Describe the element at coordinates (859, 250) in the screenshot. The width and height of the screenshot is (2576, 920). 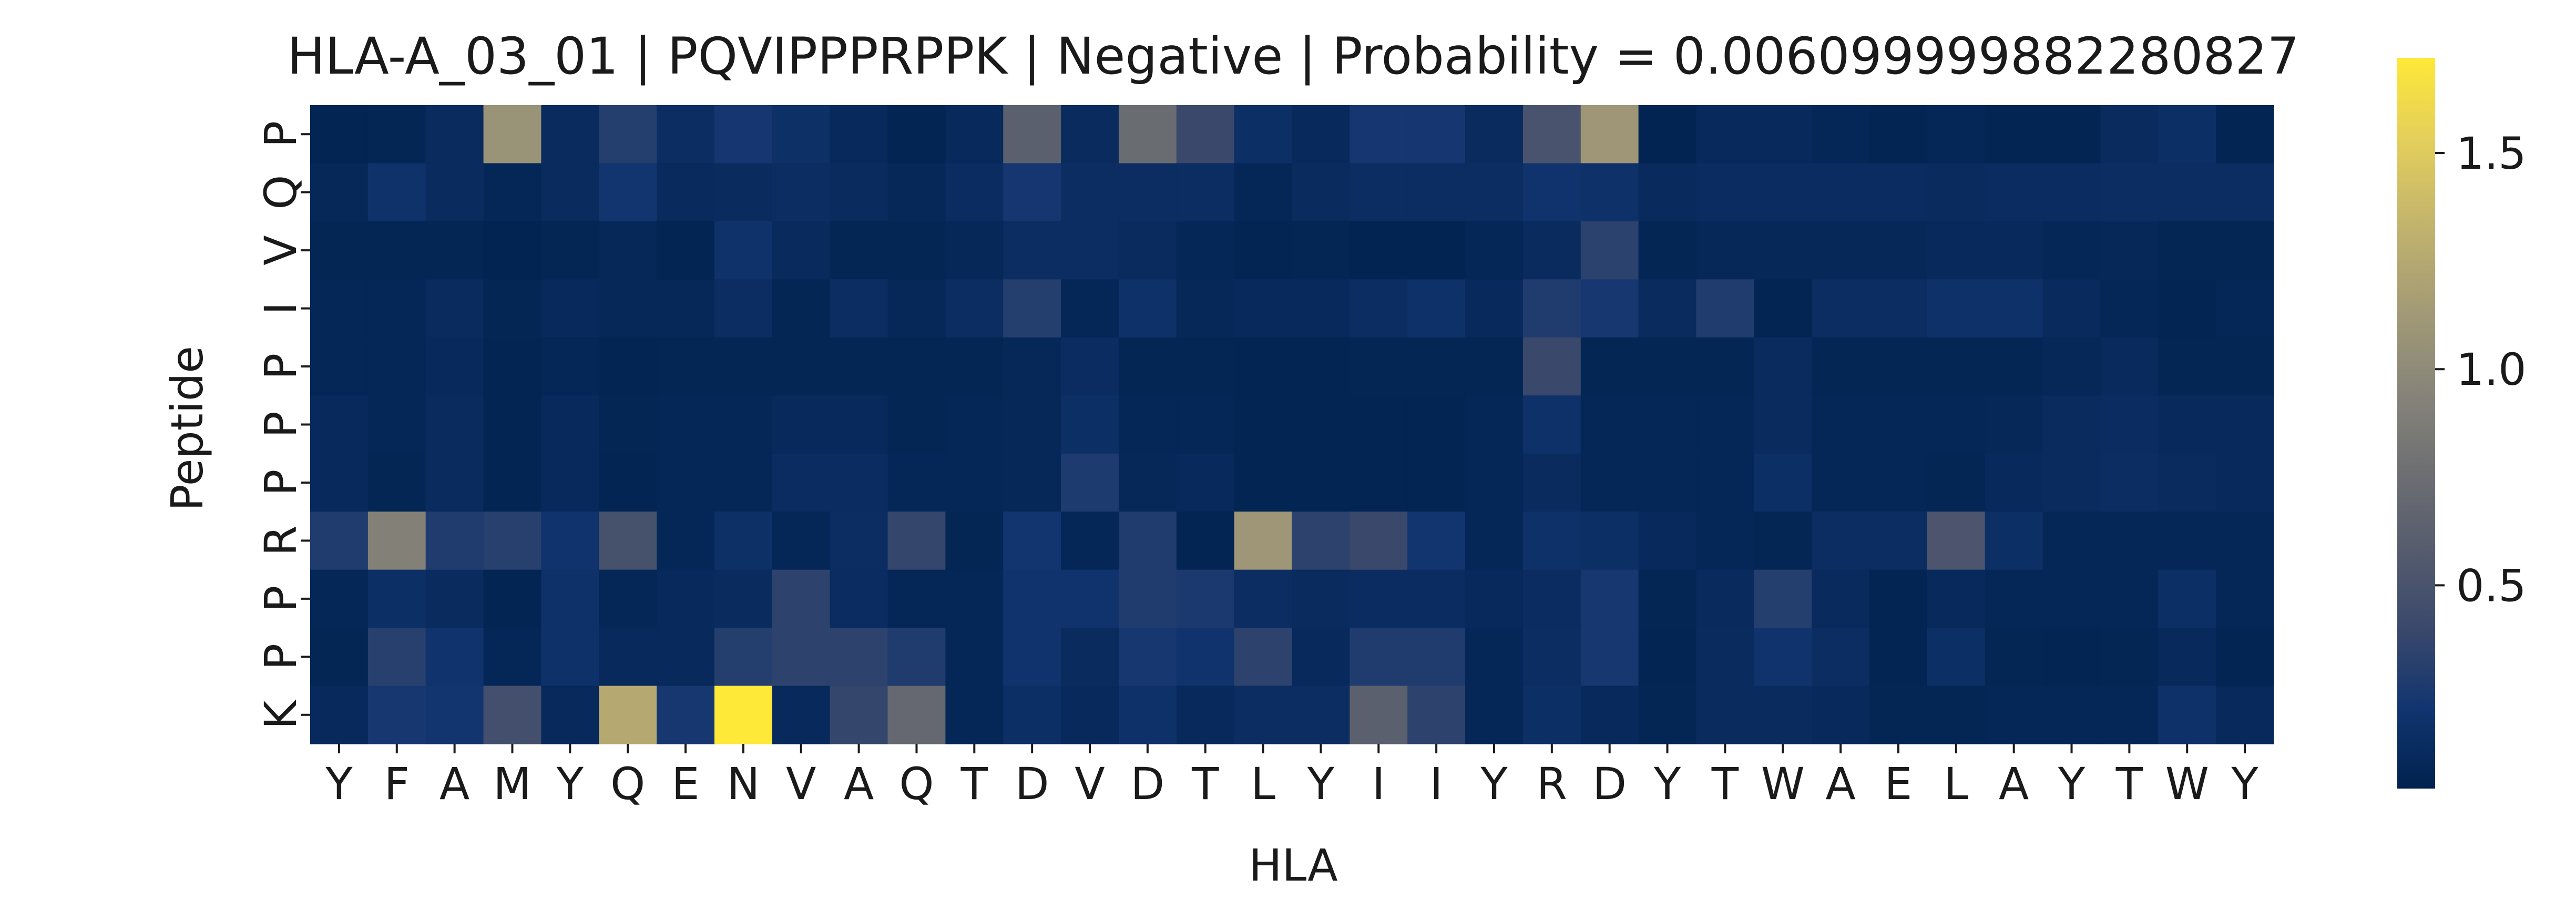
I see `heatmap-cell-r2-c9` at that location.